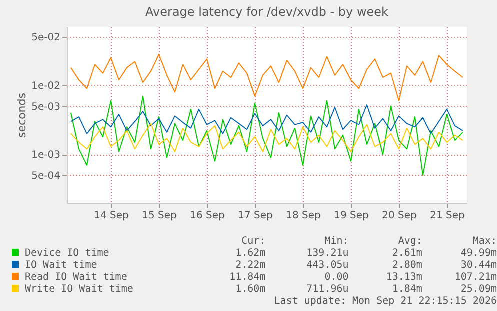 The width and height of the screenshot is (497, 311). I want to click on chart-title: Average latency for /dev/xvdb - by week, so click(267, 12).